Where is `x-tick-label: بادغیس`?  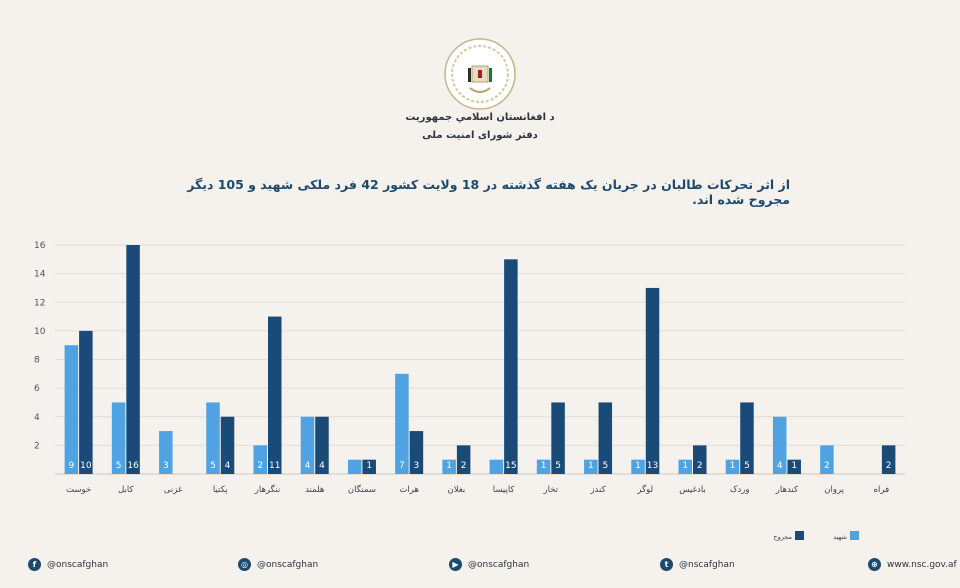
x-tick-label: بادغیس is located at coordinates (692, 490).